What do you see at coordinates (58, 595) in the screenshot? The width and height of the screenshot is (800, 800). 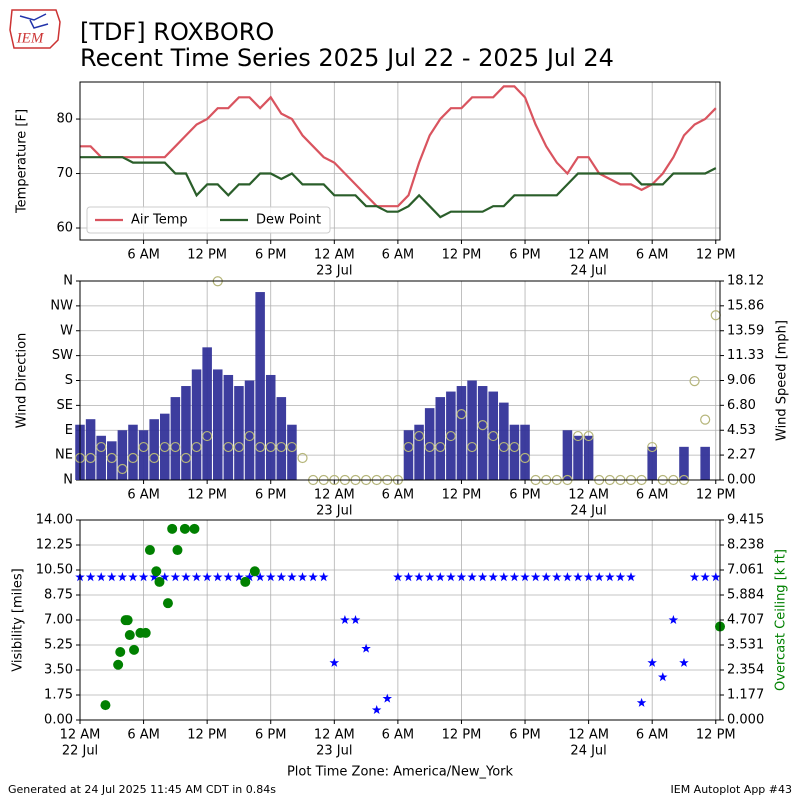 I see `y-tick-label: 8.75` at bounding box center [58, 595].